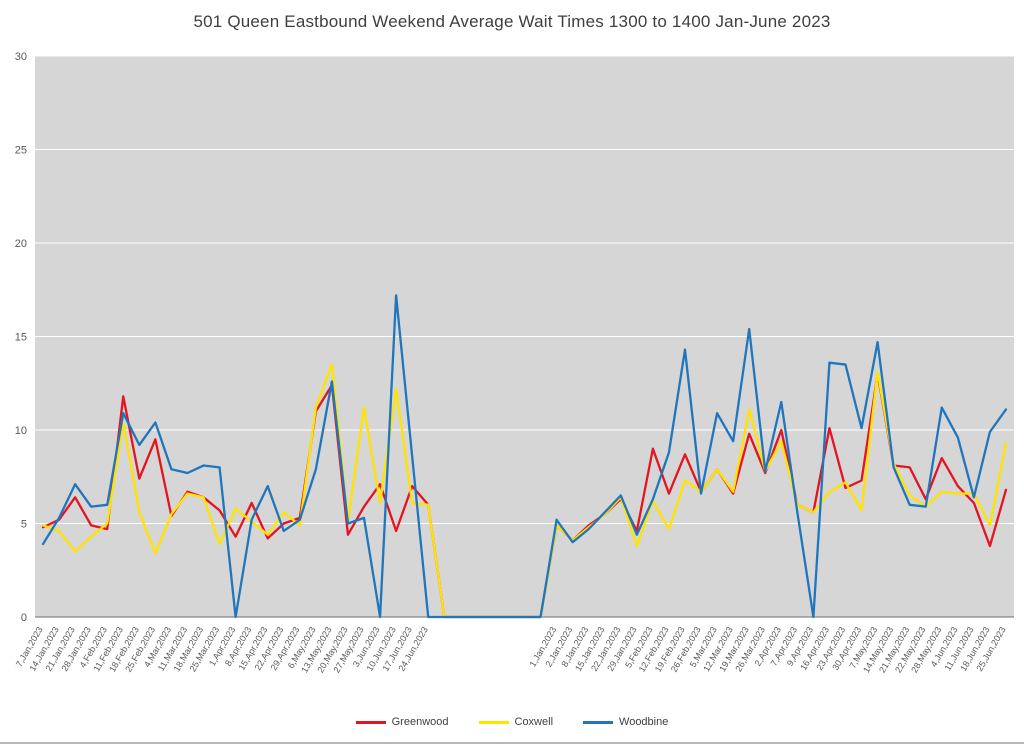 The height and width of the screenshot is (744, 1024). What do you see at coordinates (21, 57) in the screenshot?
I see `y-axis-tick-label: 30` at bounding box center [21, 57].